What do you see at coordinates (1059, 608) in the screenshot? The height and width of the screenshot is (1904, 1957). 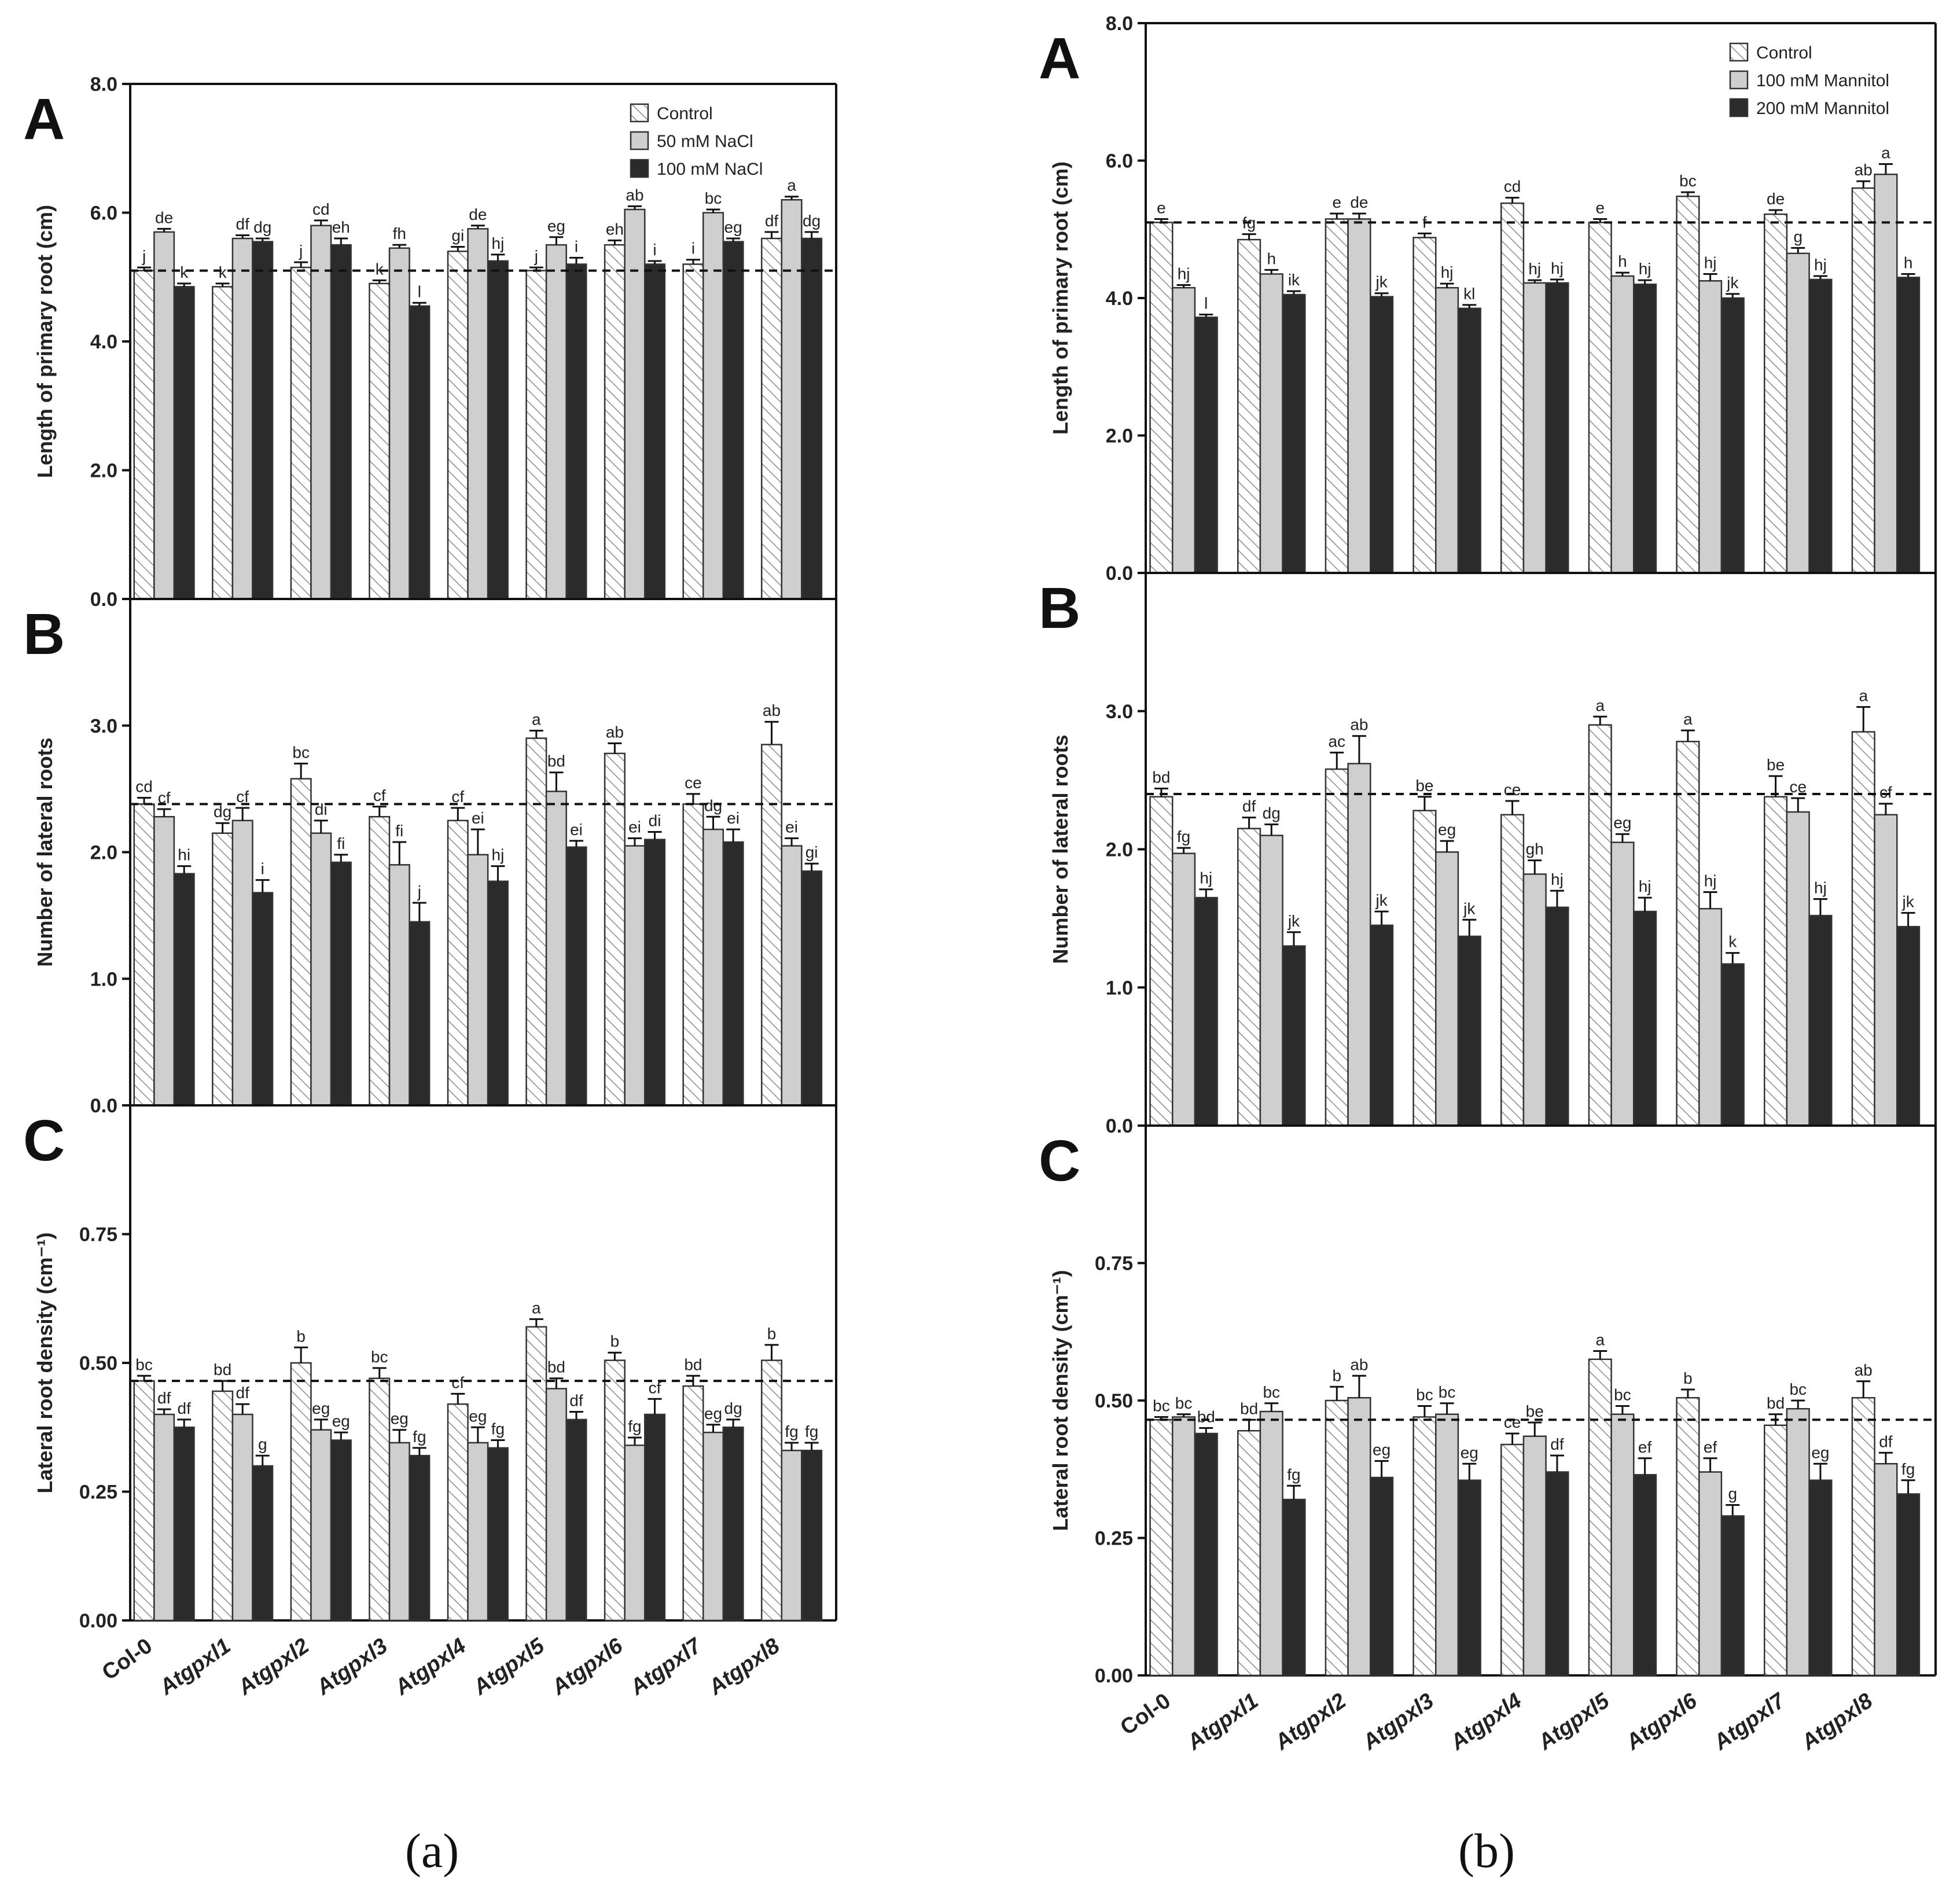 I see `panel-letter: B` at bounding box center [1059, 608].